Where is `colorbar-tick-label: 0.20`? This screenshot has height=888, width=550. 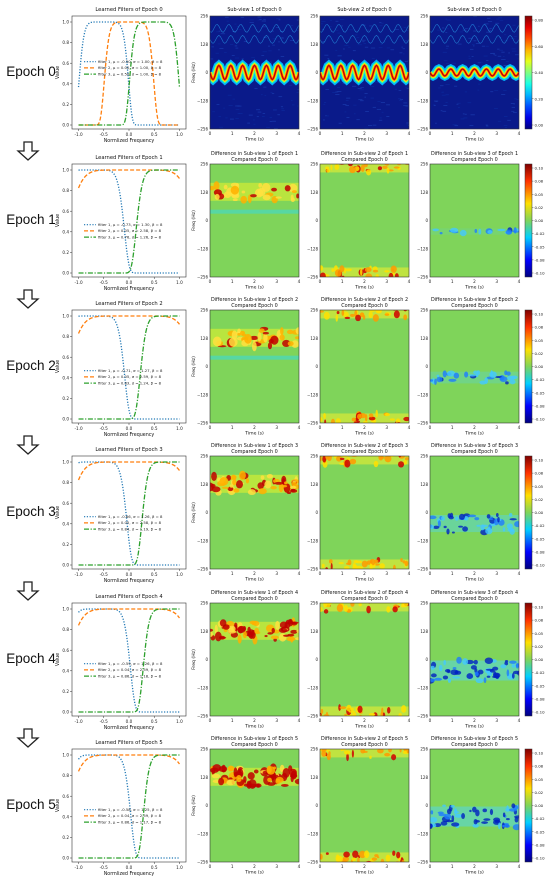 colorbar-tick-label: 0.20 is located at coordinates (539, 98).